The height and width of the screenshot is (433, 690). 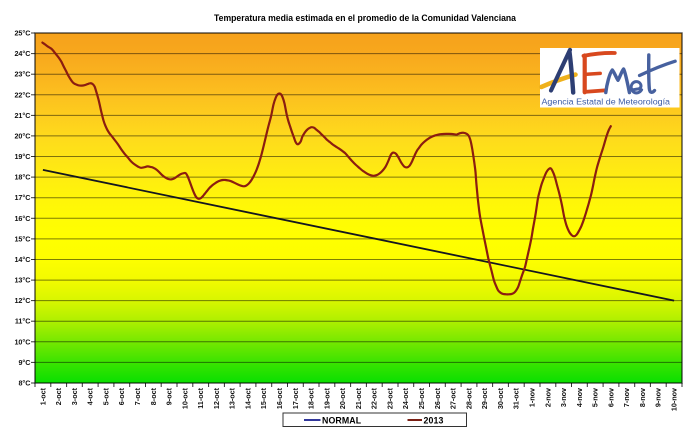 What do you see at coordinates (595, 397) in the screenshot?
I see `svg-text: 5-nov` at bounding box center [595, 397].